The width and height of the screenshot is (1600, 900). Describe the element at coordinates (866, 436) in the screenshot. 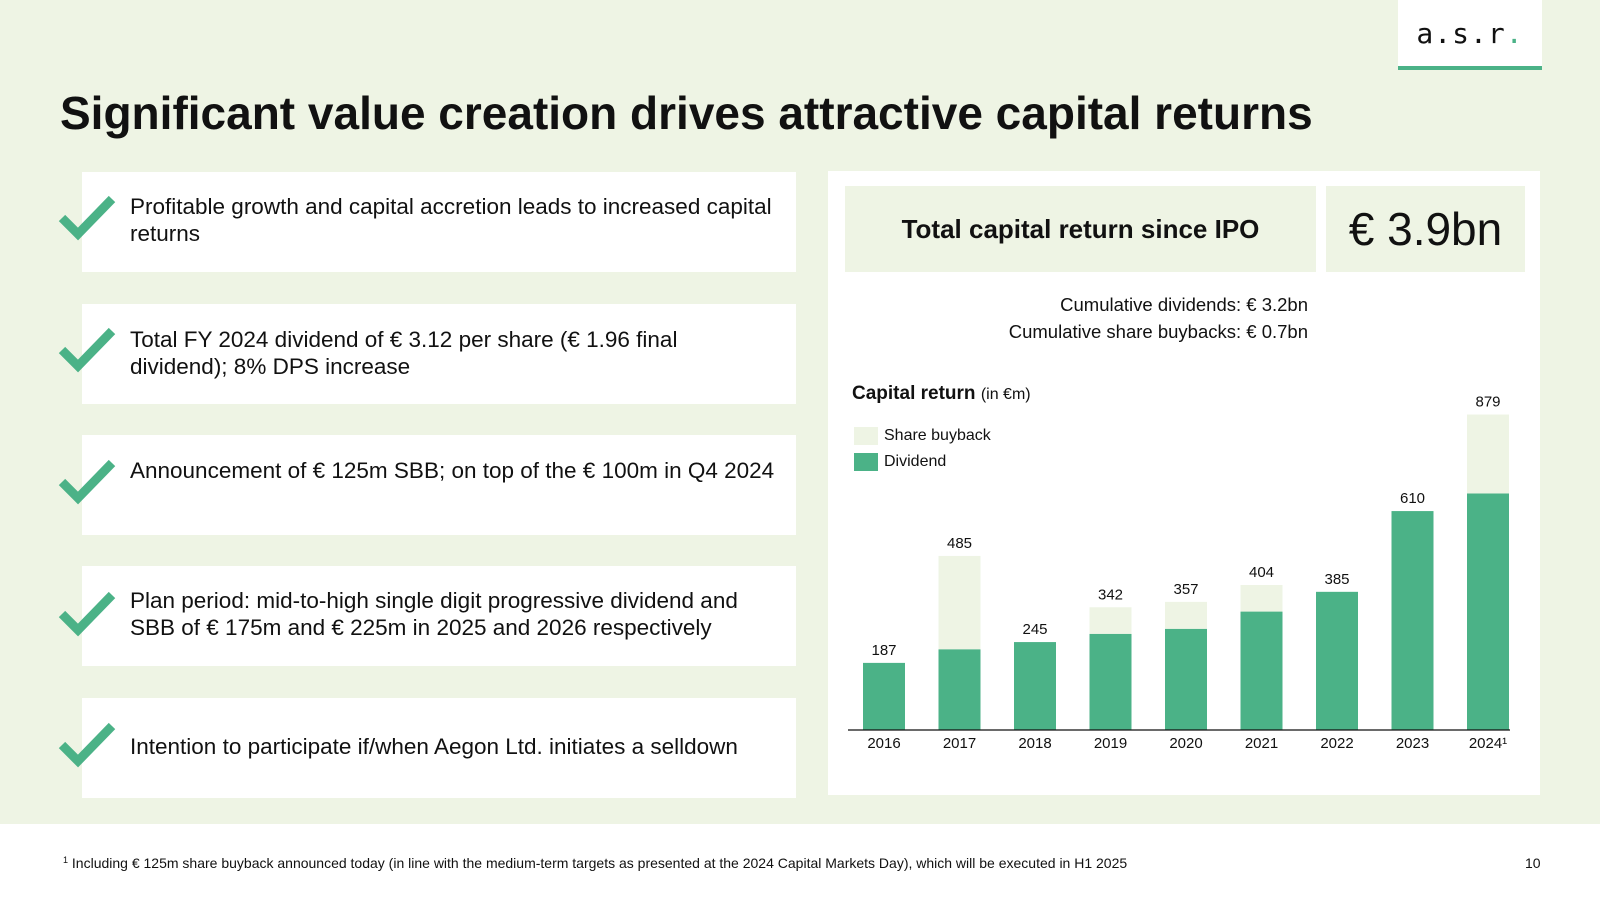

I see `legend-swatch-buyback` at that location.